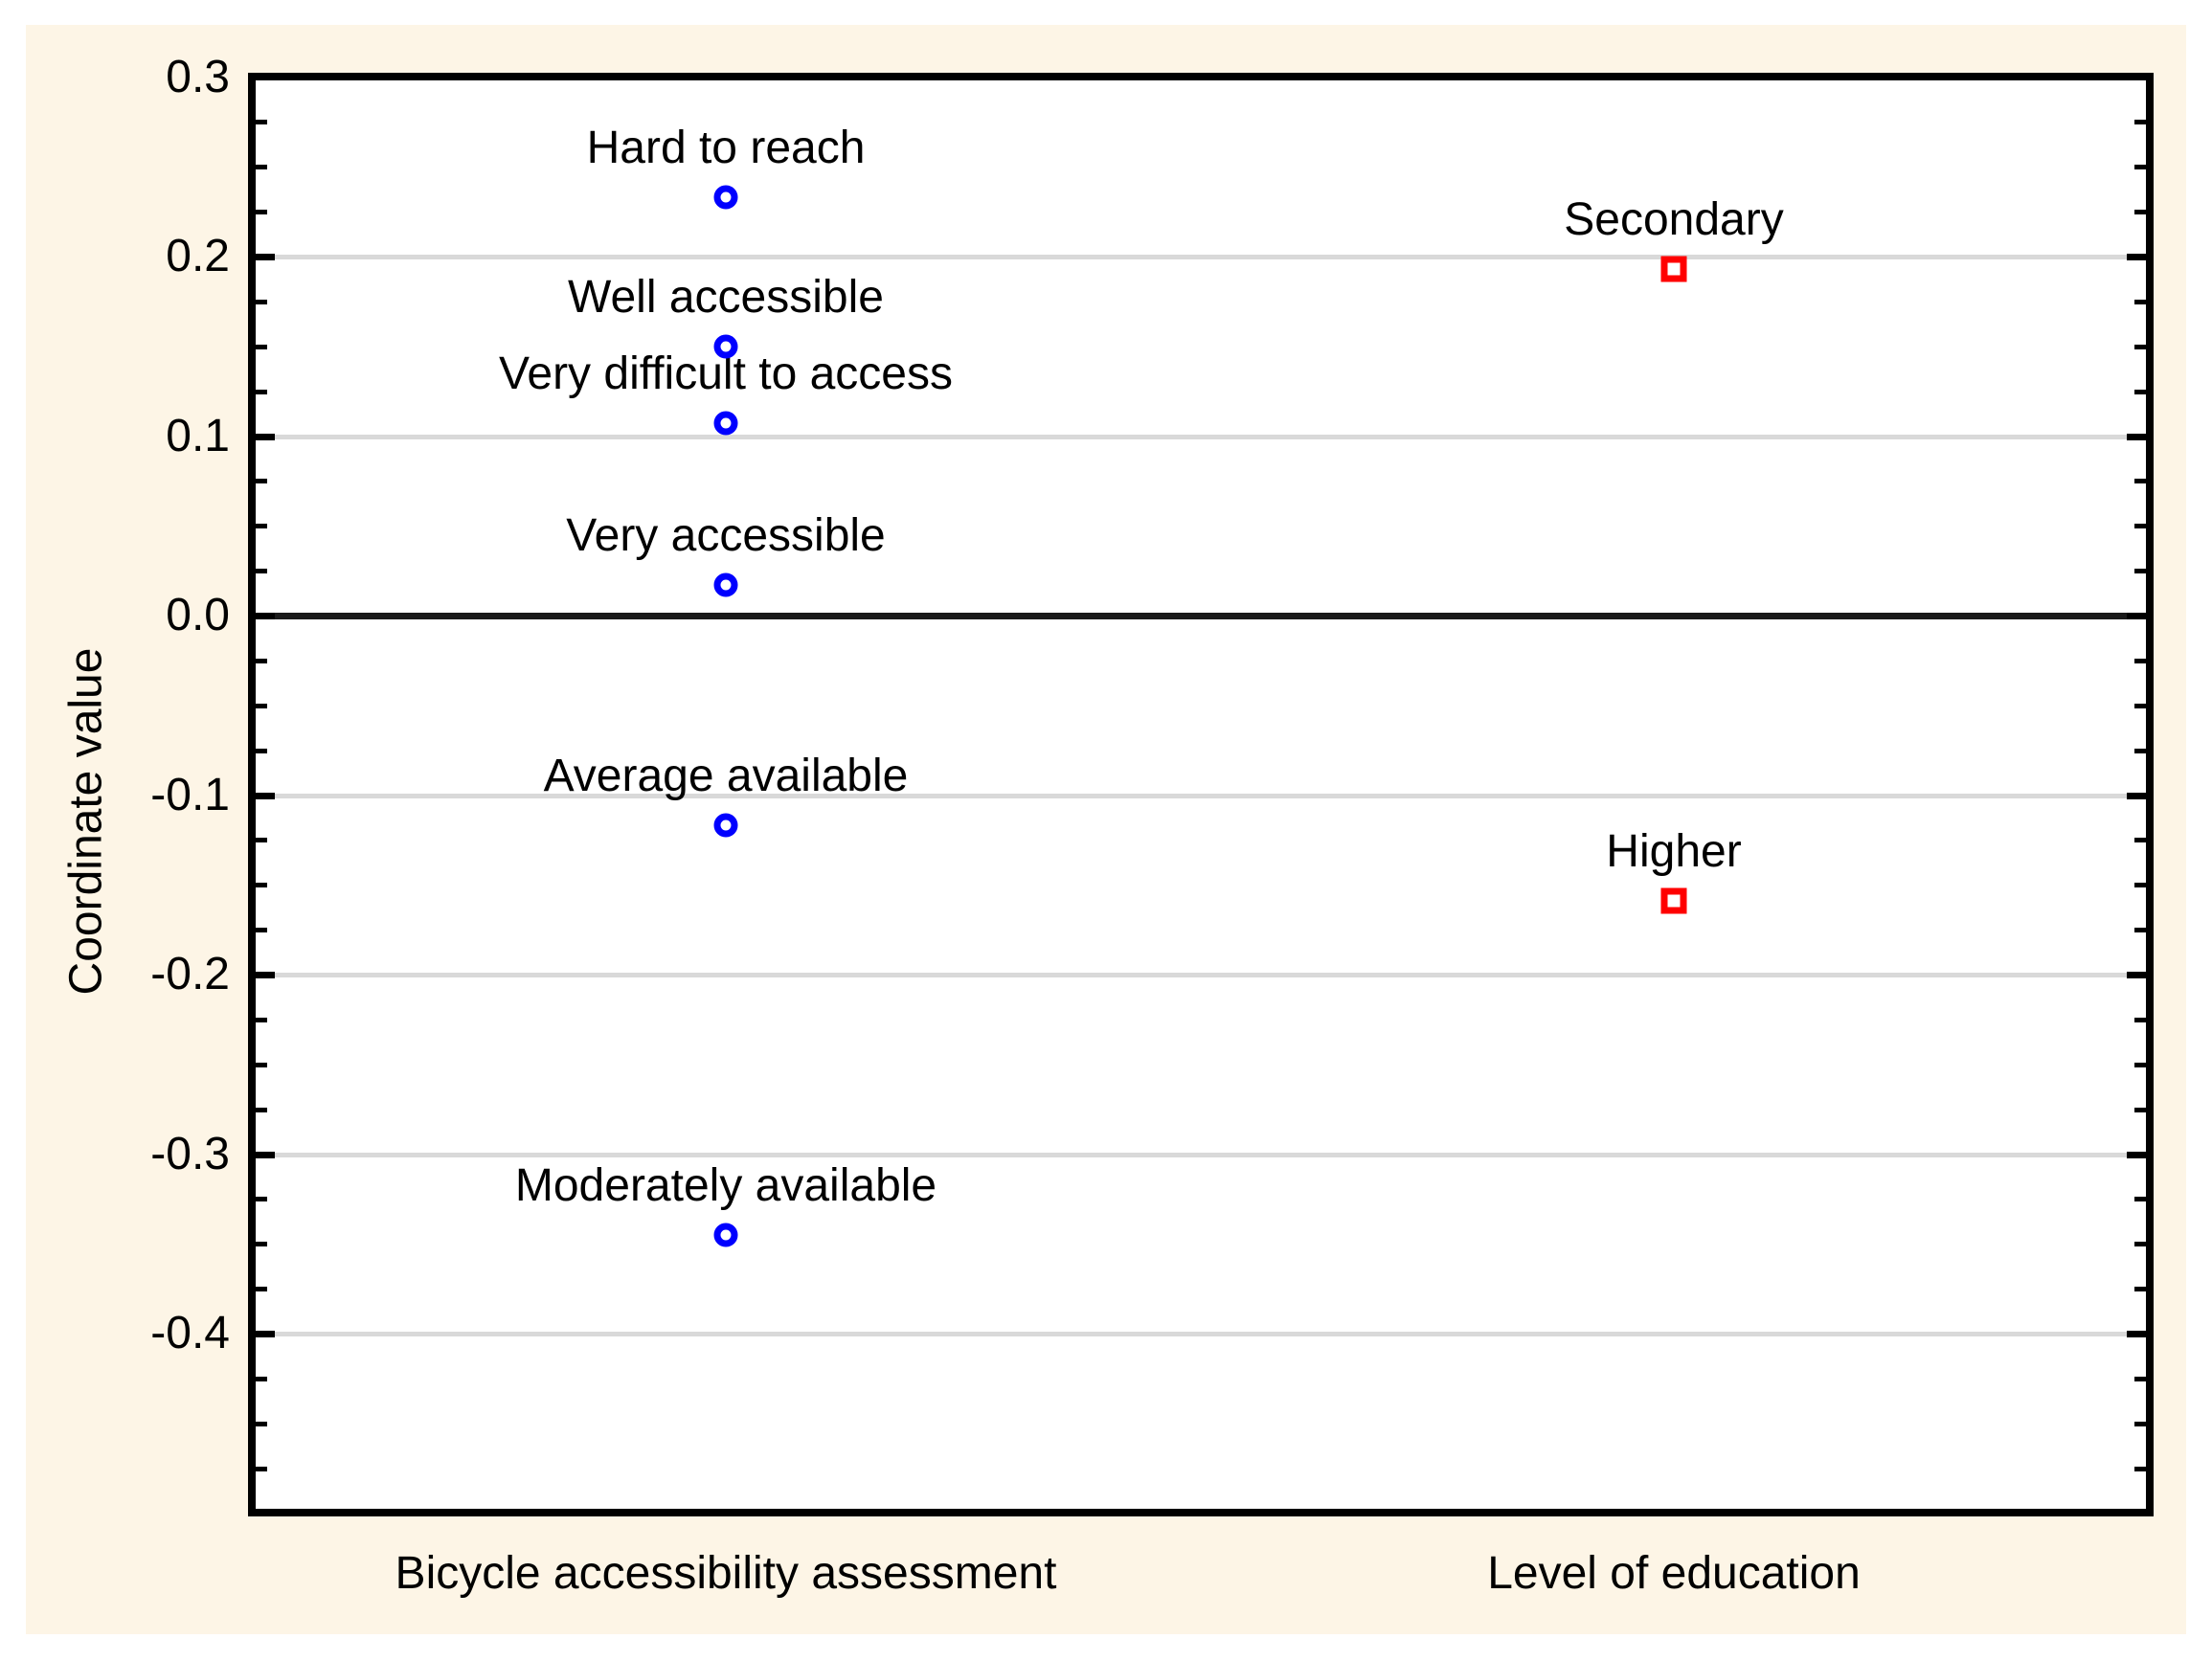 This screenshot has width=2212, height=1661. Describe the element at coordinates (1201, 616) in the screenshot. I see `zero-line` at that location.